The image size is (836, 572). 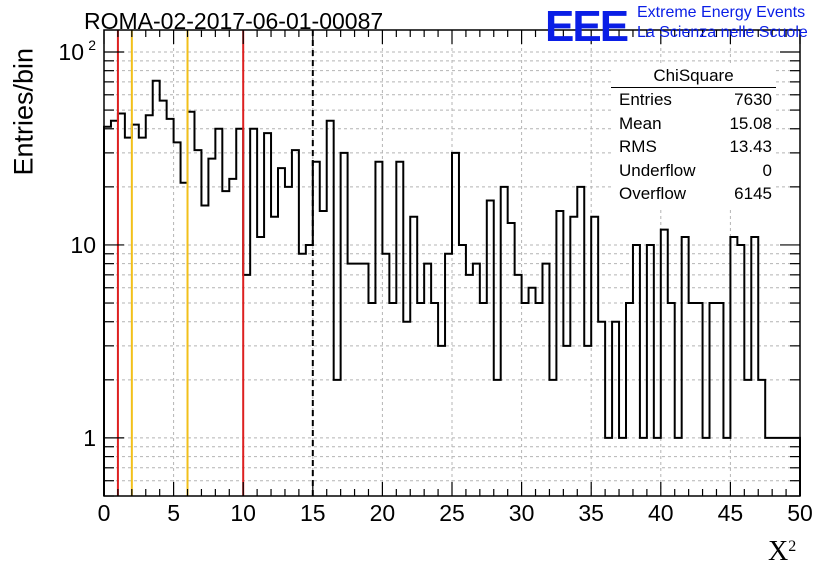 What do you see at coordinates (92, 45) in the screenshot?
I see `y-tick-label-sup: 2` at bounding box center [92, 45].